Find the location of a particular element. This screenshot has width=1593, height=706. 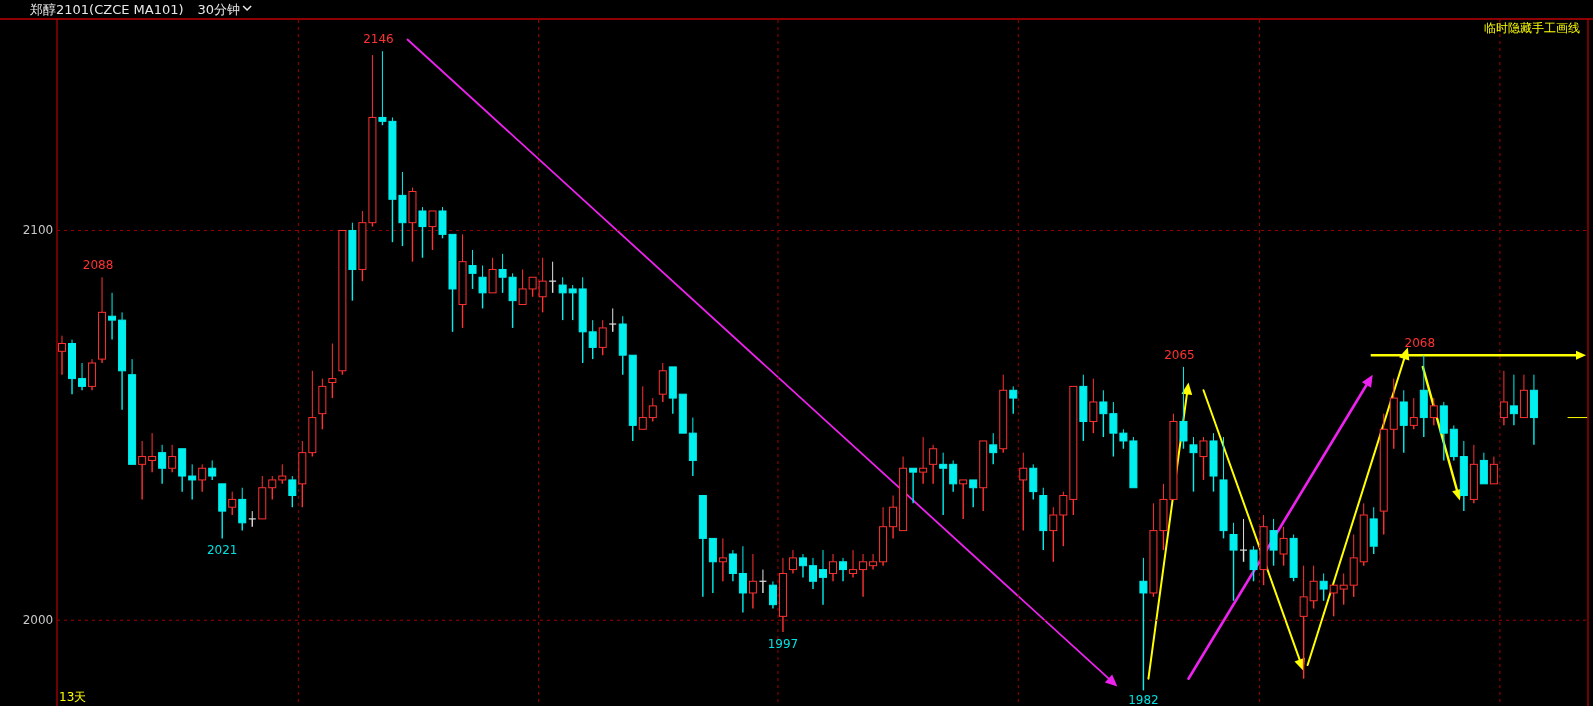

annotation: 2088 is located at coordinates (98, 265).